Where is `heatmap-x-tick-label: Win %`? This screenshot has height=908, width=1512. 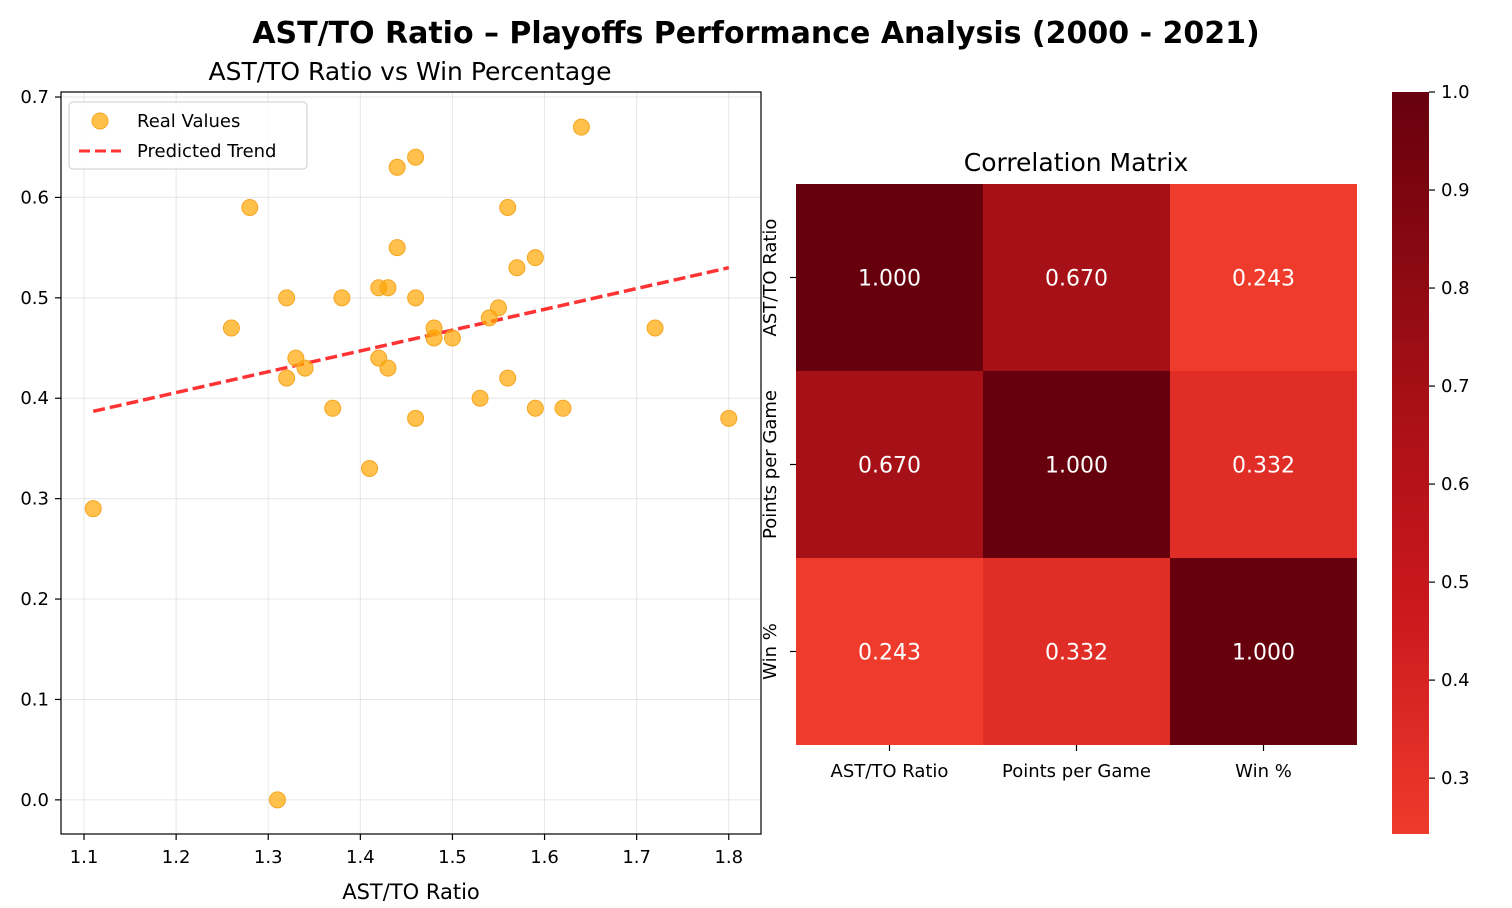
heatmap-x-tick-label: Win % is located at coordinates (1263, 771).